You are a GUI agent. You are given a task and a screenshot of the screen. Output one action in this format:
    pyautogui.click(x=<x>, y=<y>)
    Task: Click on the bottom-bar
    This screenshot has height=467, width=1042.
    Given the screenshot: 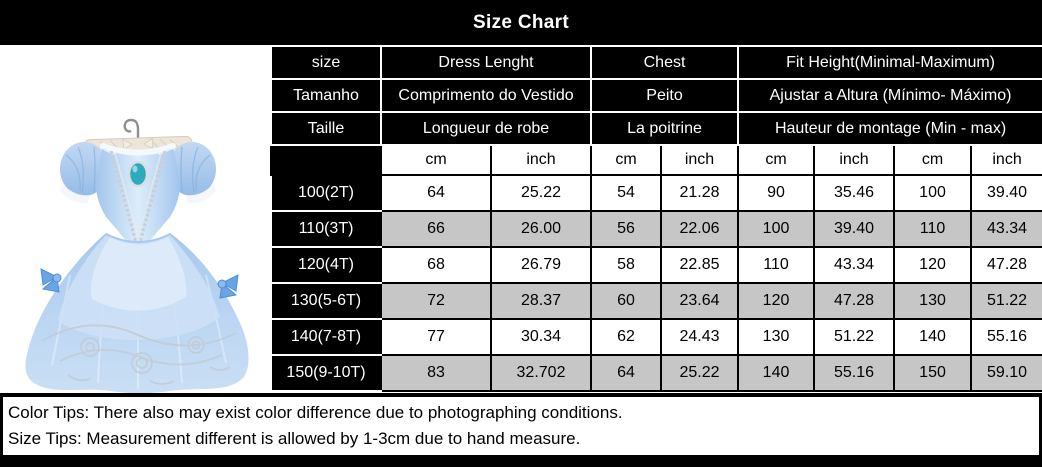 What is the action you would take?
    pyautogui.click(x=521, y=461)
    